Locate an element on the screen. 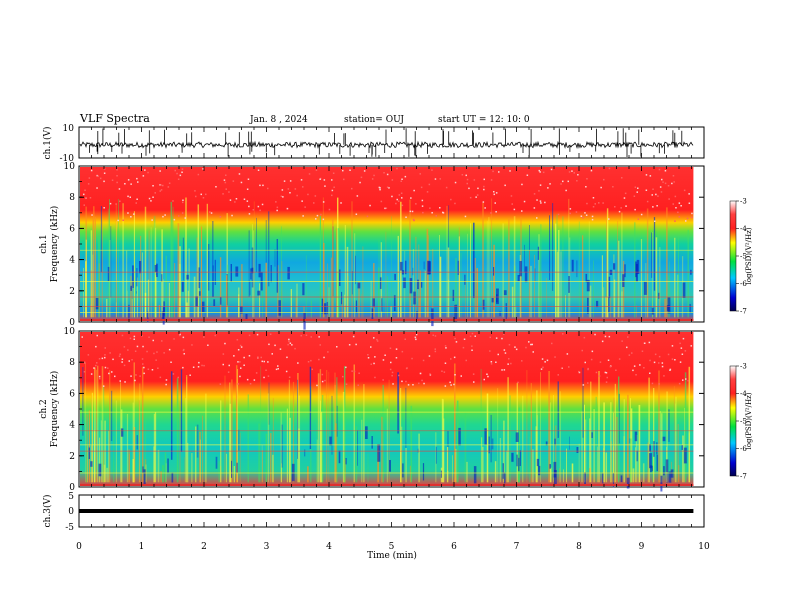 This screenshot has width=792, height=612. freq-tick-label: 6 is located at coordinates (72, 229).